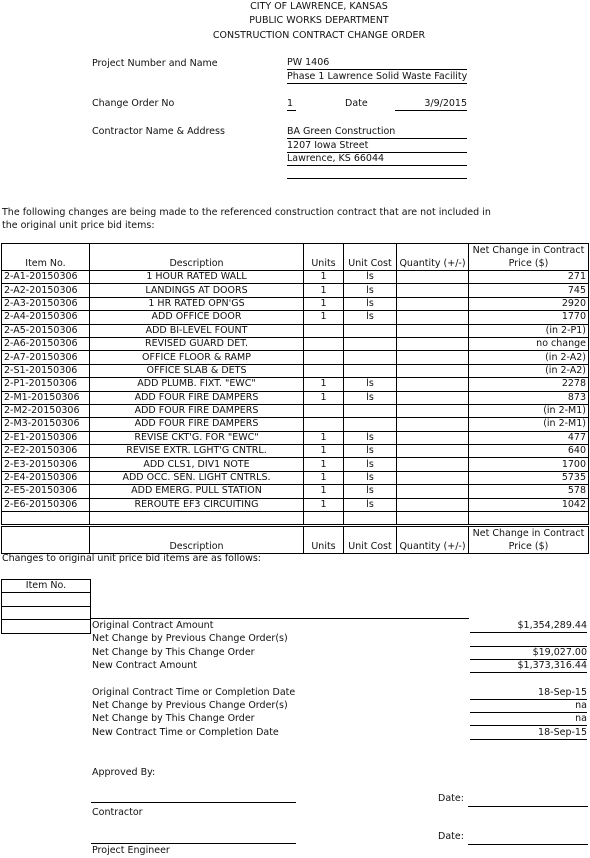 The width and height of the screenshot is (590, 858). Describe the element at coordinates (528, 250) in the screenshot. I see `header-net-change-1: Net Change in Contract` at that location.